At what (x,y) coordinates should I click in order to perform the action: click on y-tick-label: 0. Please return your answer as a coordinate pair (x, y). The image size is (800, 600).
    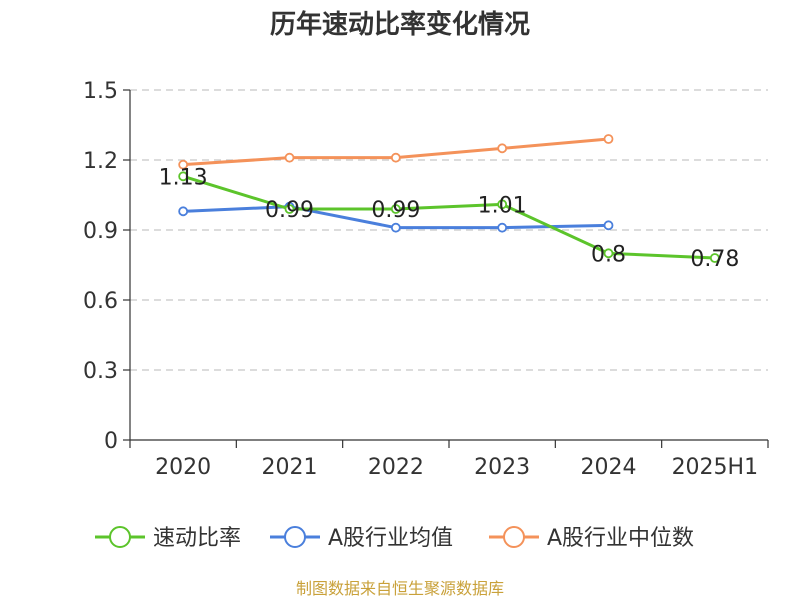
    Looking at the image, I should click on (111, 441).